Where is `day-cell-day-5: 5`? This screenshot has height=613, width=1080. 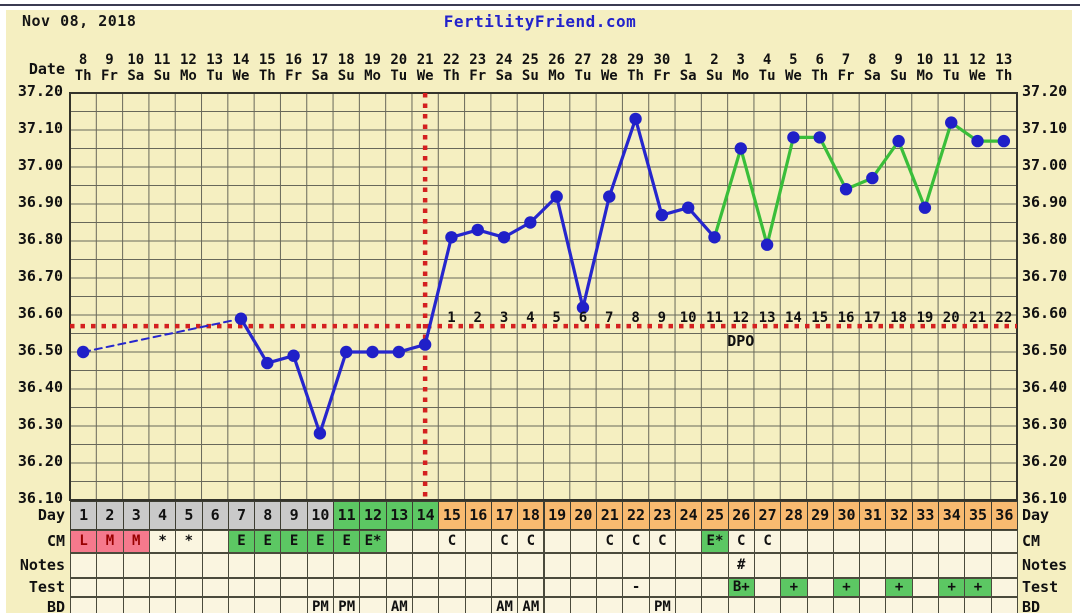
day-cell-day-5: 5 is located at coordinates (189, 515).